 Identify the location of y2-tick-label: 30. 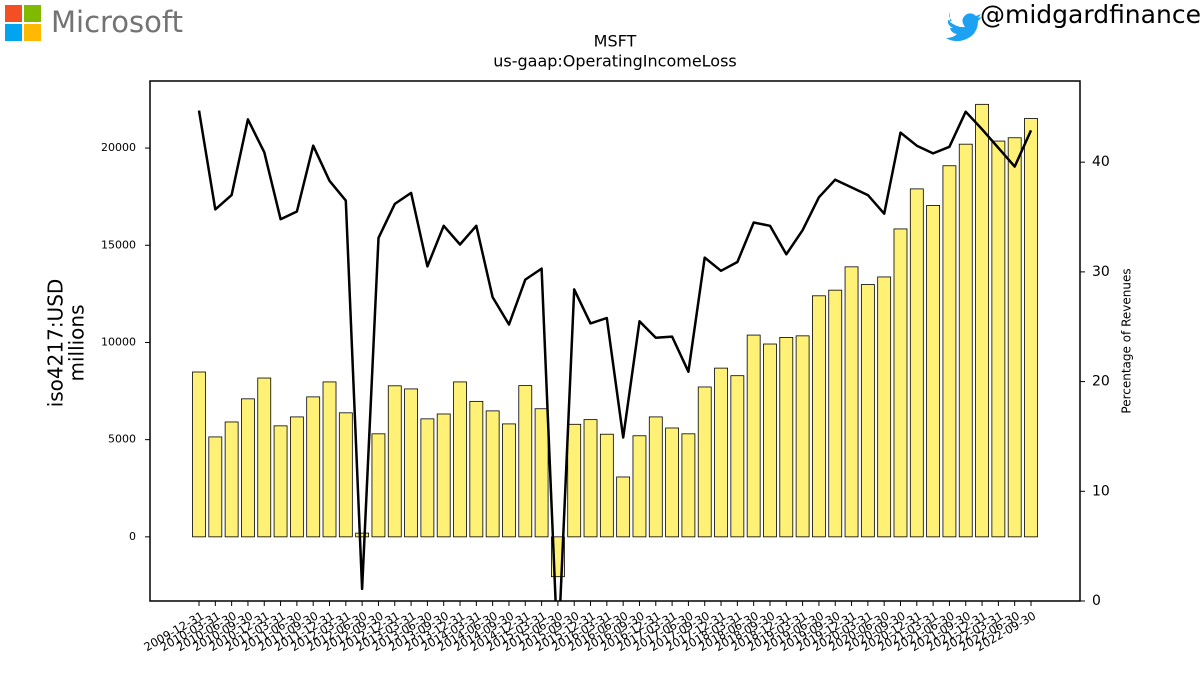
(1101, 272).